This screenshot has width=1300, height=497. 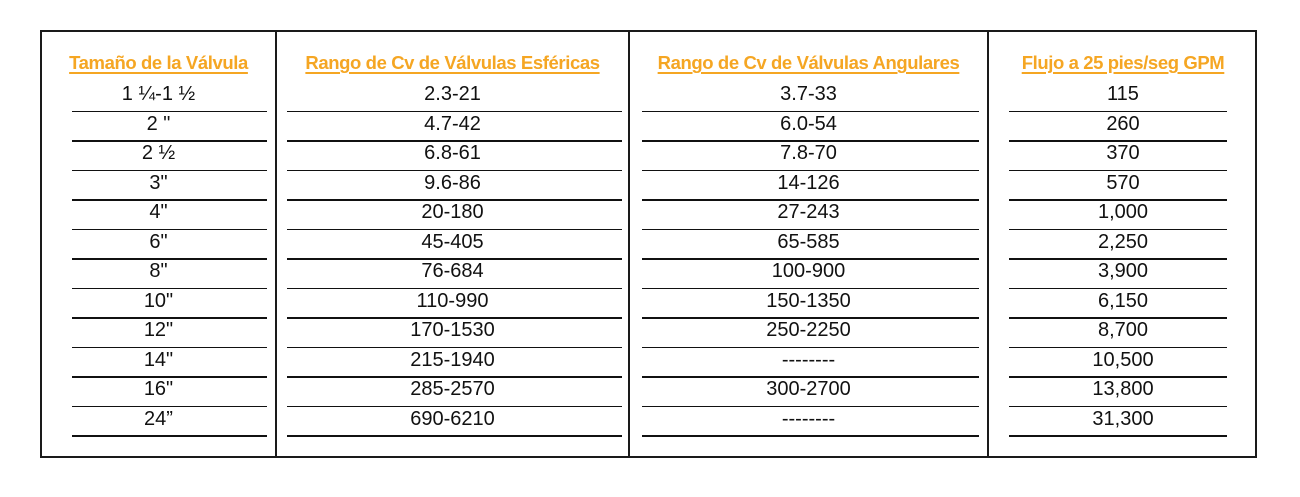 I want to click on cell-text: 12", so click(x=158, y=330).